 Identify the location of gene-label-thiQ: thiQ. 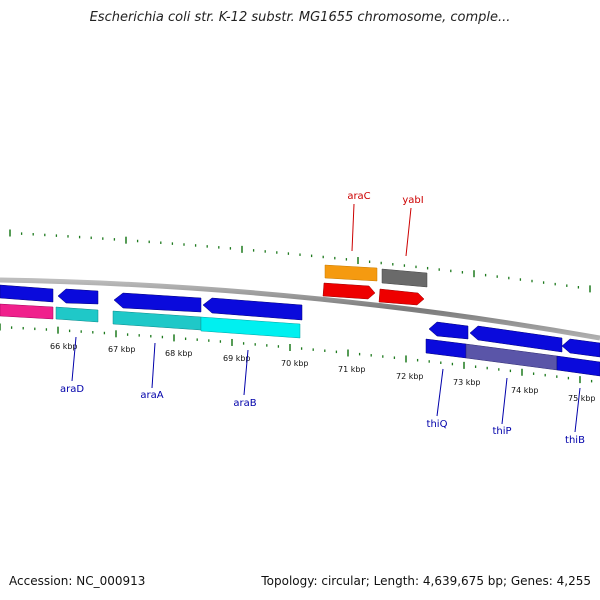
(437, 424).